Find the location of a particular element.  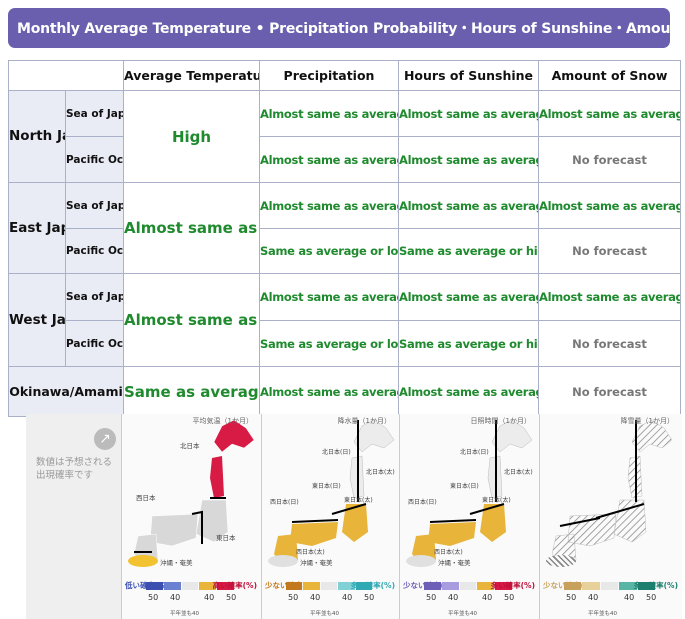

okinawa-snow: No forecast is located at coordinates (609, 391).